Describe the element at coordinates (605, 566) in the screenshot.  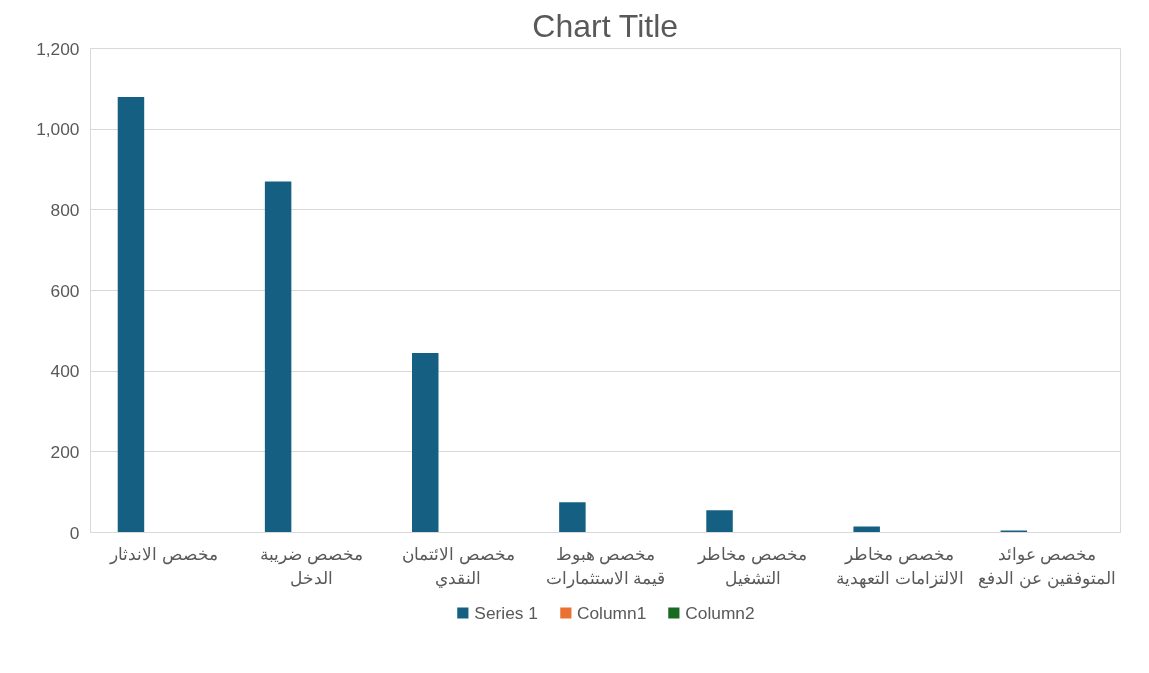
I see `x-tick-label: مخصص هبوط قيمة الاستثمارات` at that location.